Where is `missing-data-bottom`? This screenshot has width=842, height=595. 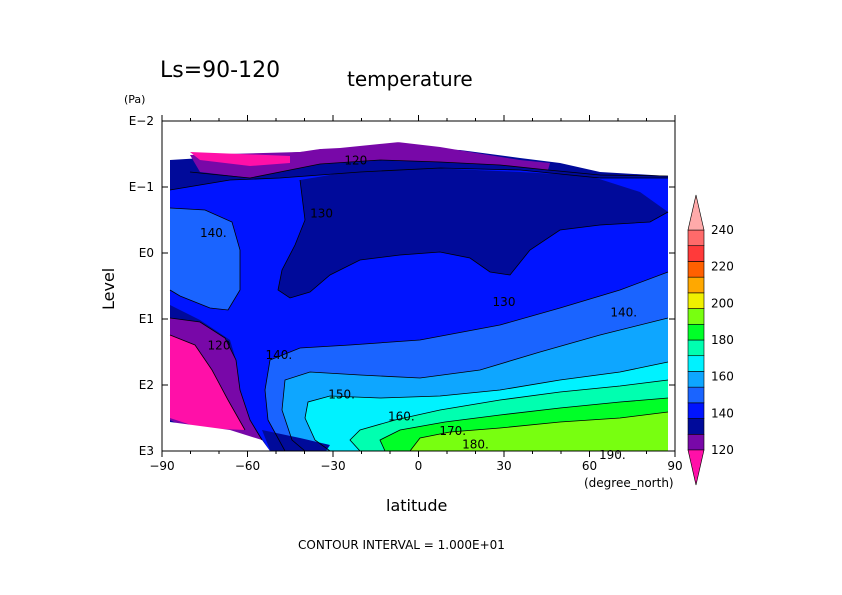 missing-data-bottom is located at coordinates (220, 436).